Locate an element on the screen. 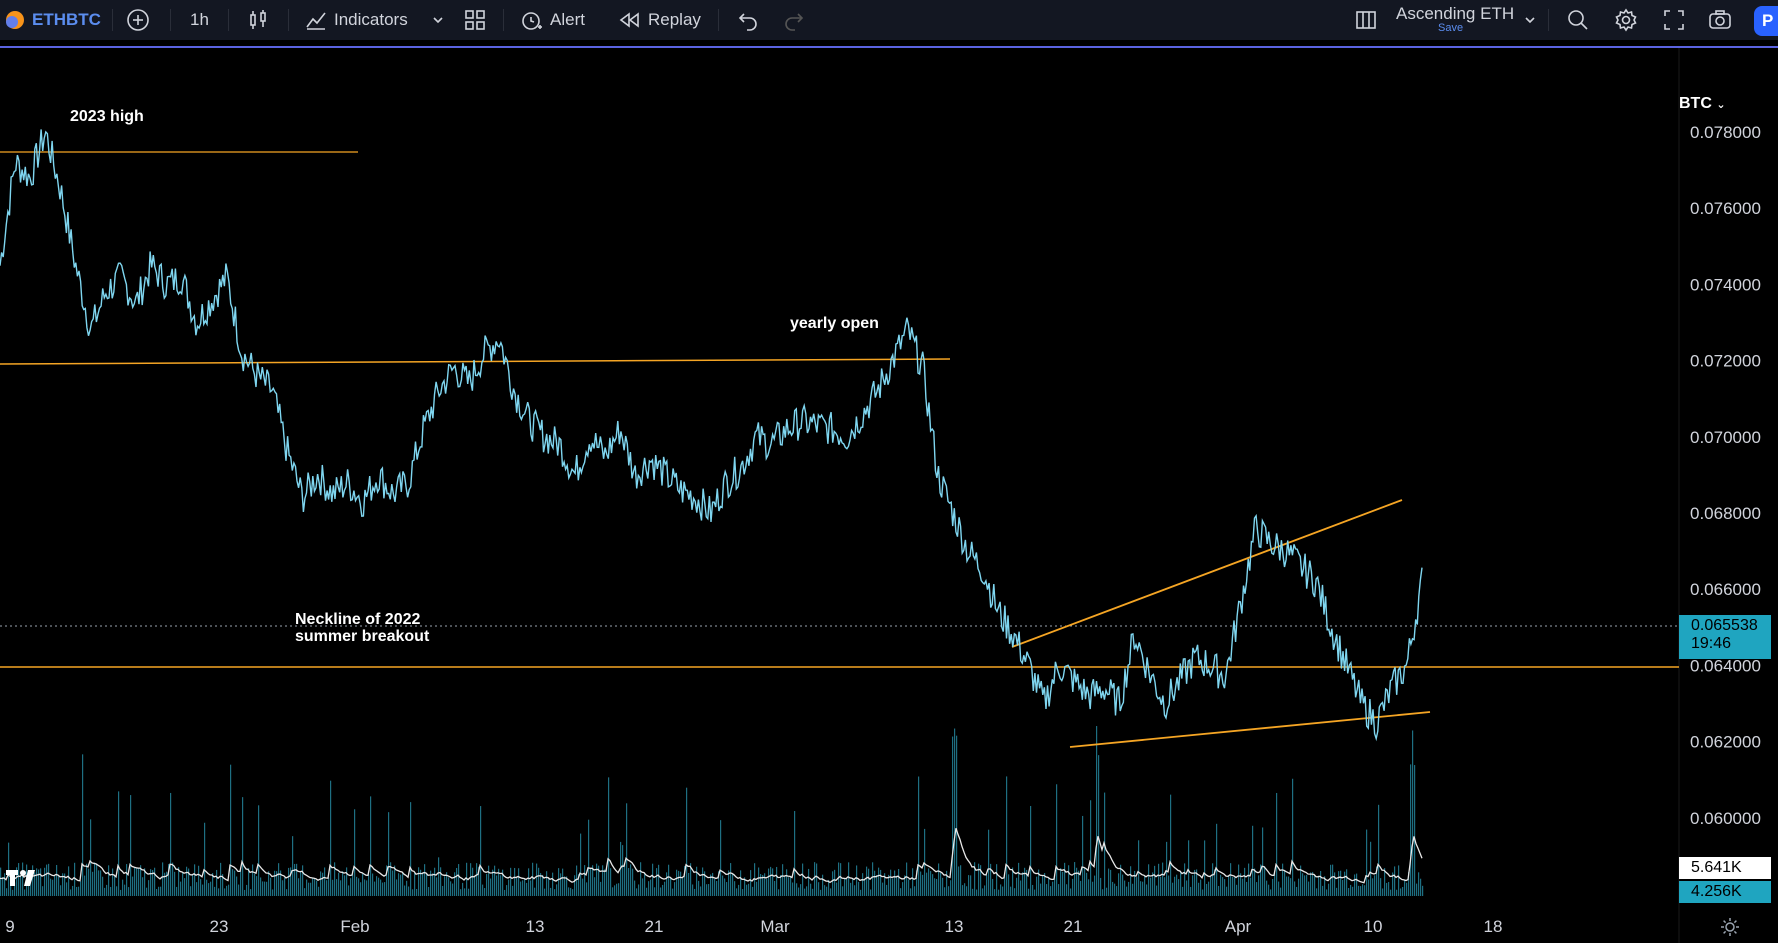 Image resolution: width=1778 pixels, height=943 pixels. indicators-button: Indicators is located at coordinates (356, 20).